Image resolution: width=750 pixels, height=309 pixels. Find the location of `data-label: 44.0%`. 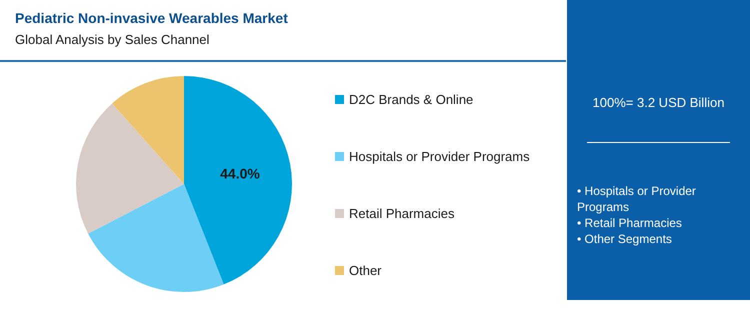

data-label: 44.0% is located at coordinates (240, 173).